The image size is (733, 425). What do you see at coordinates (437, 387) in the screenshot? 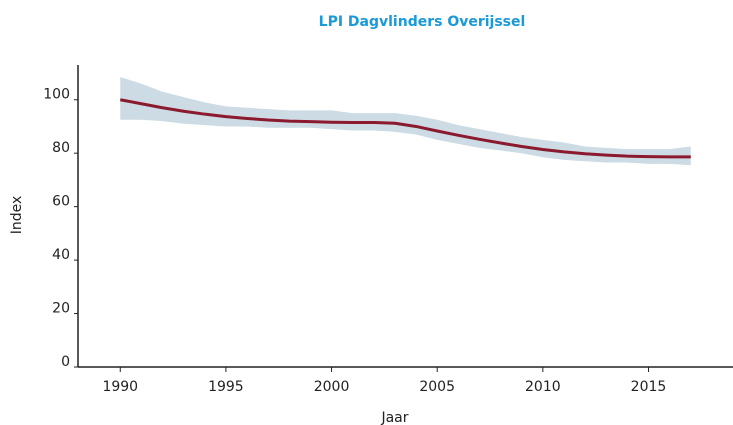
I see `x-tick-label: 2005` at bounding box center [437, 387].